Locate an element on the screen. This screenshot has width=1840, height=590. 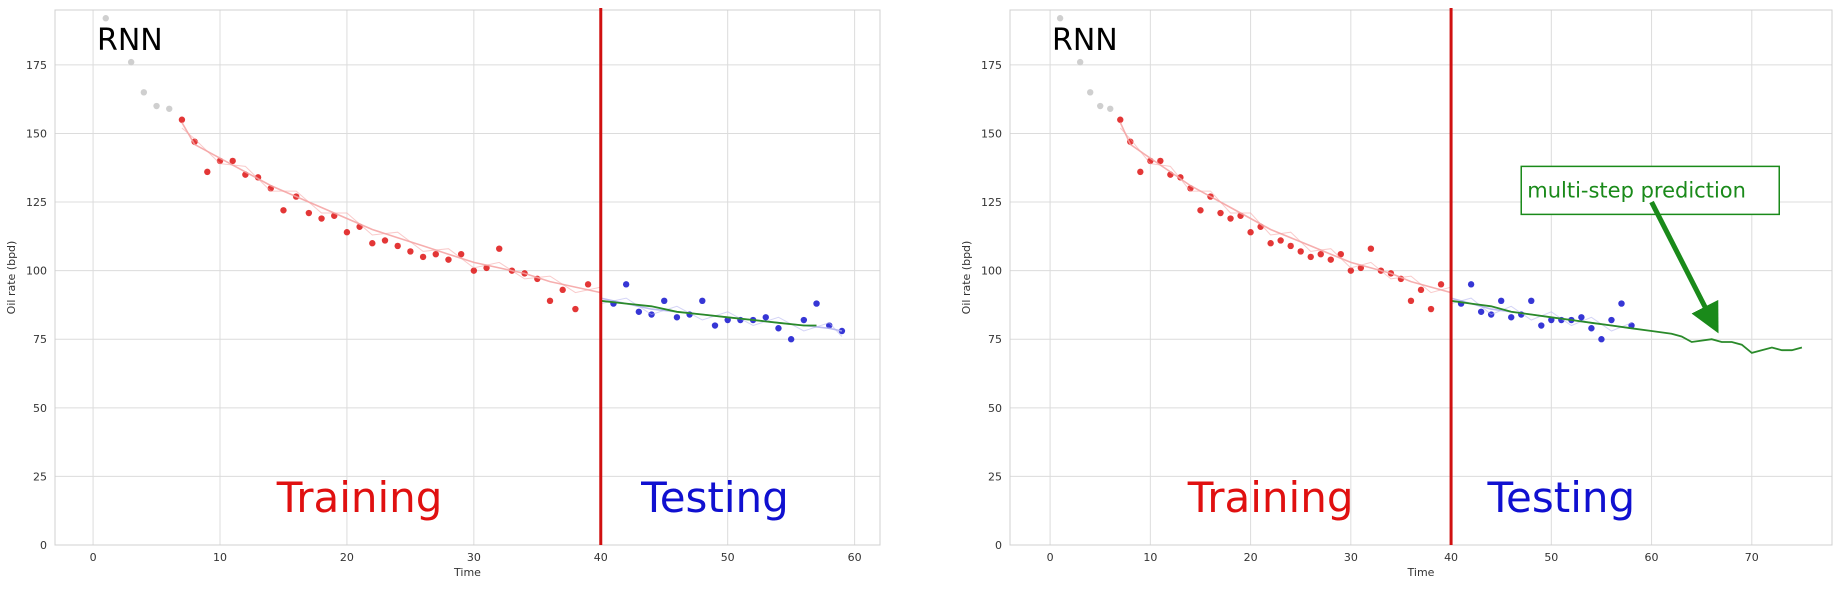
y-axis-label: Oil rate (bpd) is located at coordinates (966, 278).